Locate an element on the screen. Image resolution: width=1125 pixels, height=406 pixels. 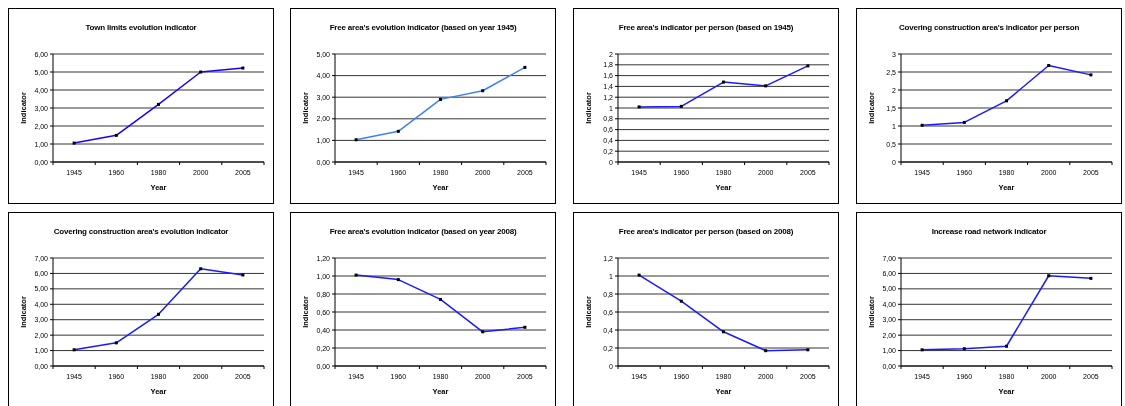
chart-title: Free area's evolution indicator (based on year 1945) is located at coordinates (423, 27).